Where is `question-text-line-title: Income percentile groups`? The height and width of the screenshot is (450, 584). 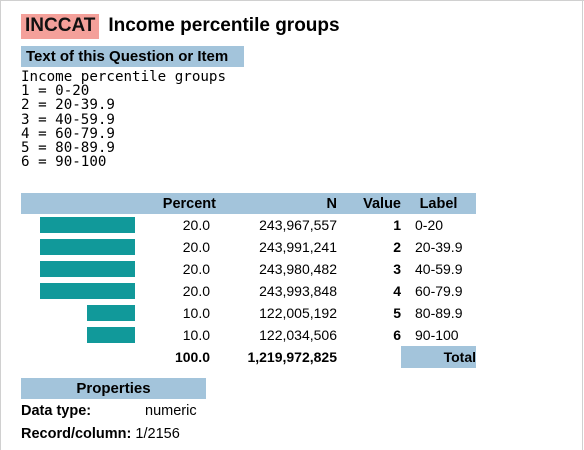
question-text-line-title: Income percentile groups is located at coordinates (123, 77).